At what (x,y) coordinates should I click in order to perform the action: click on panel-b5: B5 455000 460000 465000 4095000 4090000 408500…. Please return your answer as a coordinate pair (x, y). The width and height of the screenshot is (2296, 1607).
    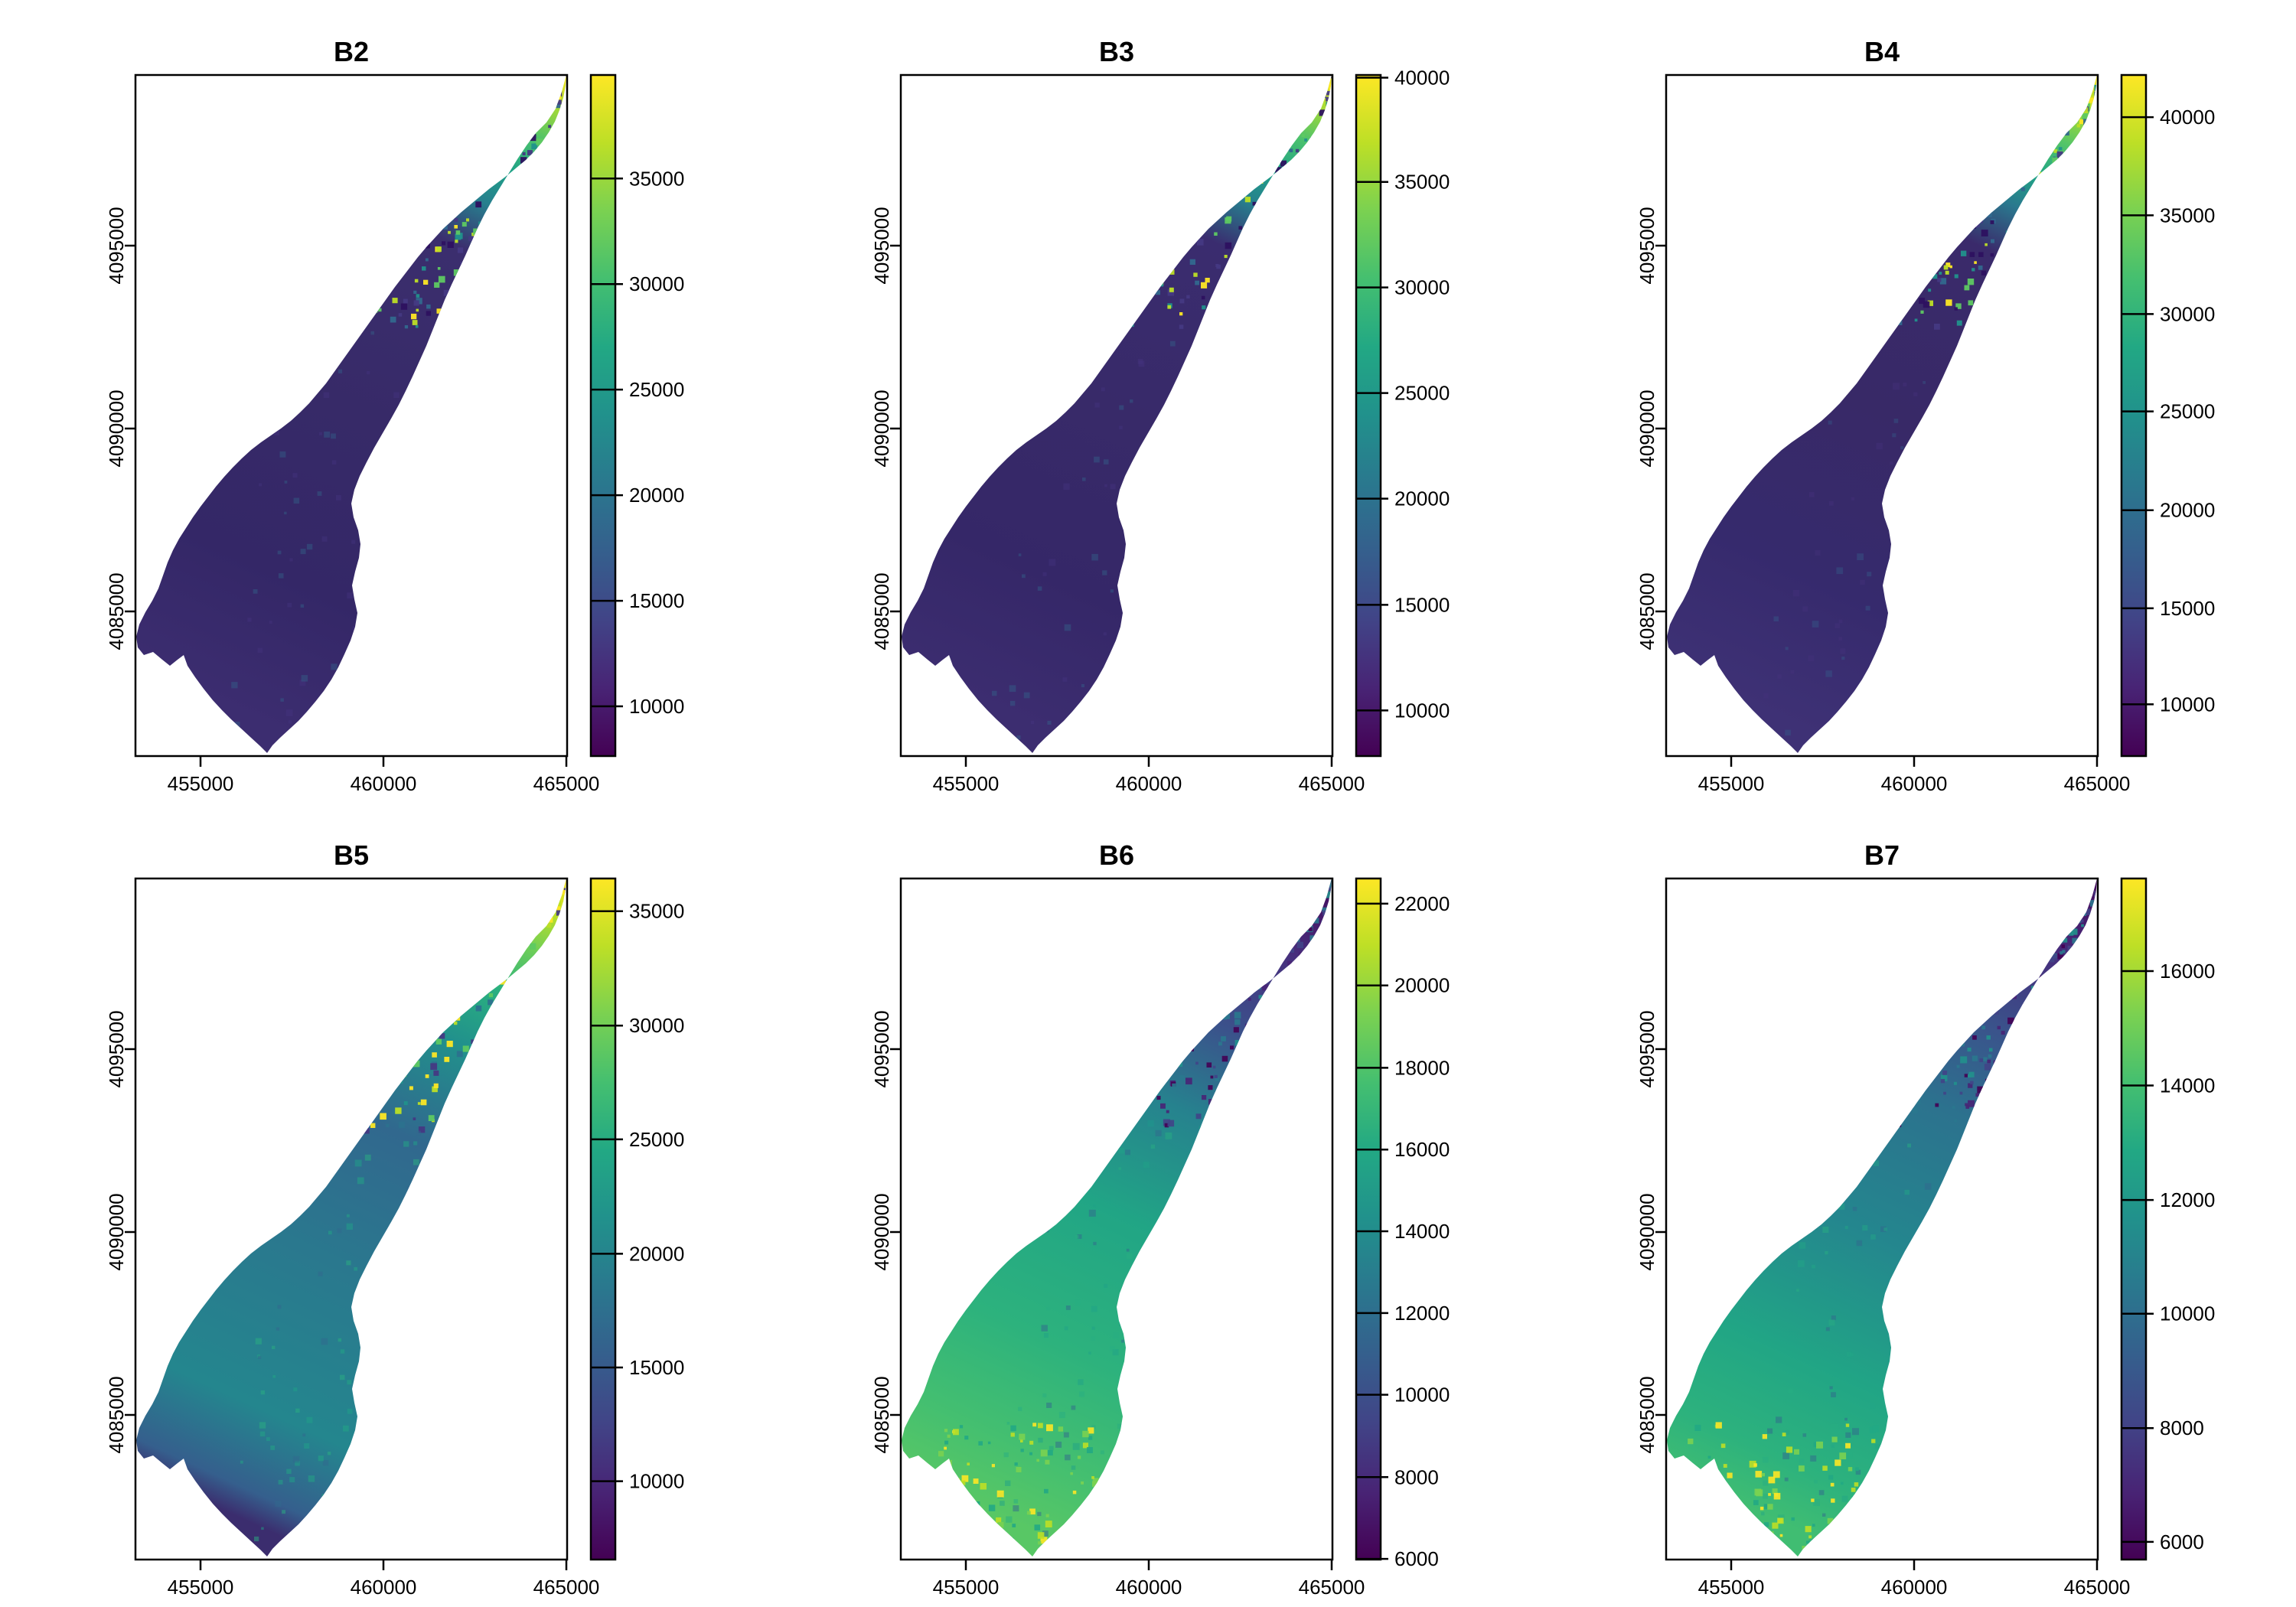
    Looking at the image, I should click on (394, 1219).